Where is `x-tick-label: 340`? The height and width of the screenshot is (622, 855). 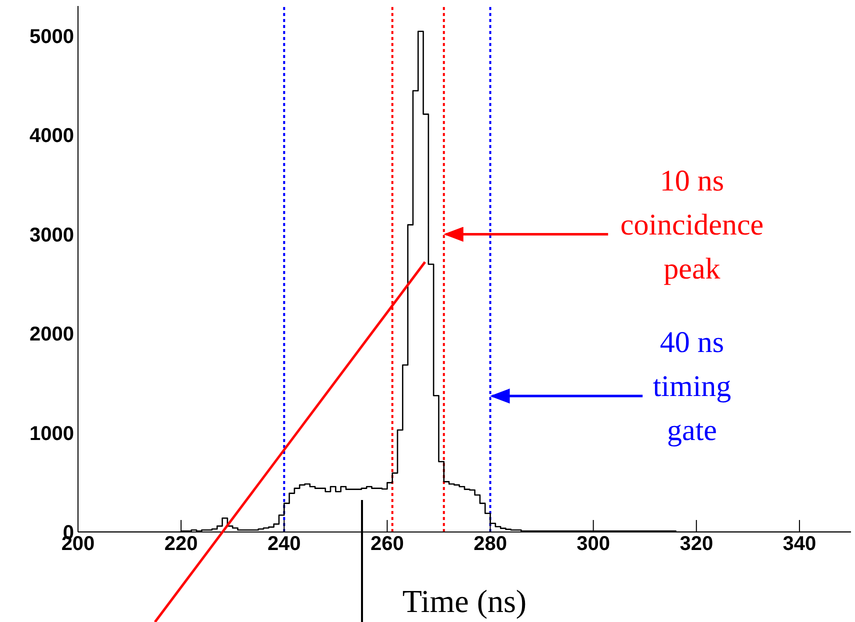 x-tick-label: 340 is located at coordinates (799, 544).